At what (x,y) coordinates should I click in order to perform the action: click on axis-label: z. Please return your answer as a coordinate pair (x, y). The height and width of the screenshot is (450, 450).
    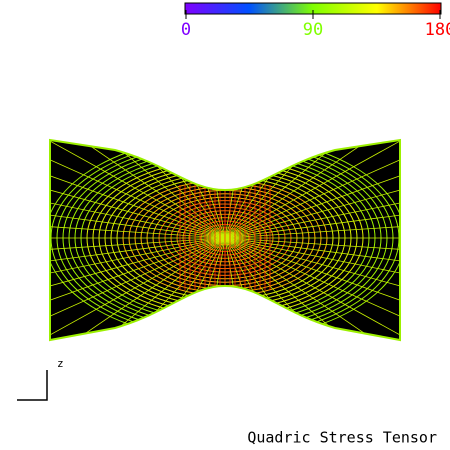
    Looking at the image, I should click on (60, 363).